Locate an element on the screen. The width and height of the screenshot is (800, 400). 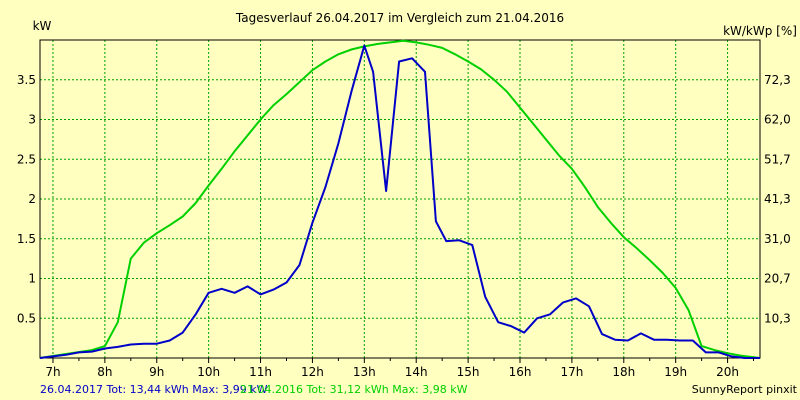
y-tick-label-right: 31,0 is located at coordinates (777, 239).